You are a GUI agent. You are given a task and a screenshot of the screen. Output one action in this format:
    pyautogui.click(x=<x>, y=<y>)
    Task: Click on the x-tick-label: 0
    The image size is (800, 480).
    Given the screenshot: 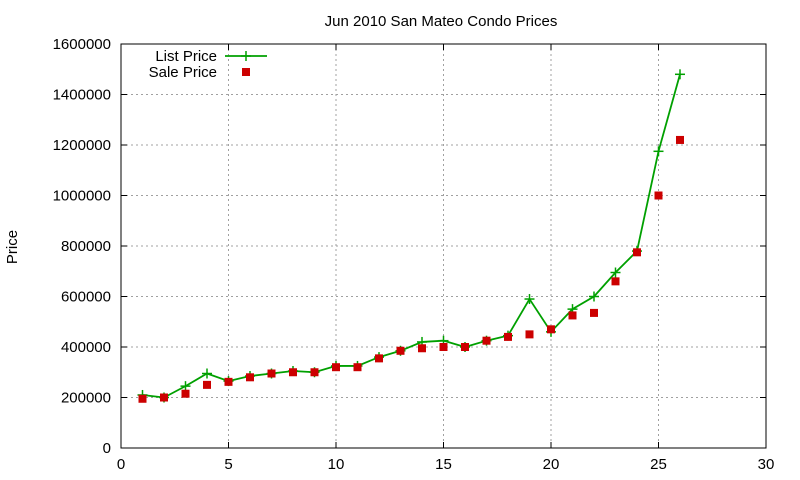 What is the action you would take?
    pyautogui.click(x=121, y=464)
    